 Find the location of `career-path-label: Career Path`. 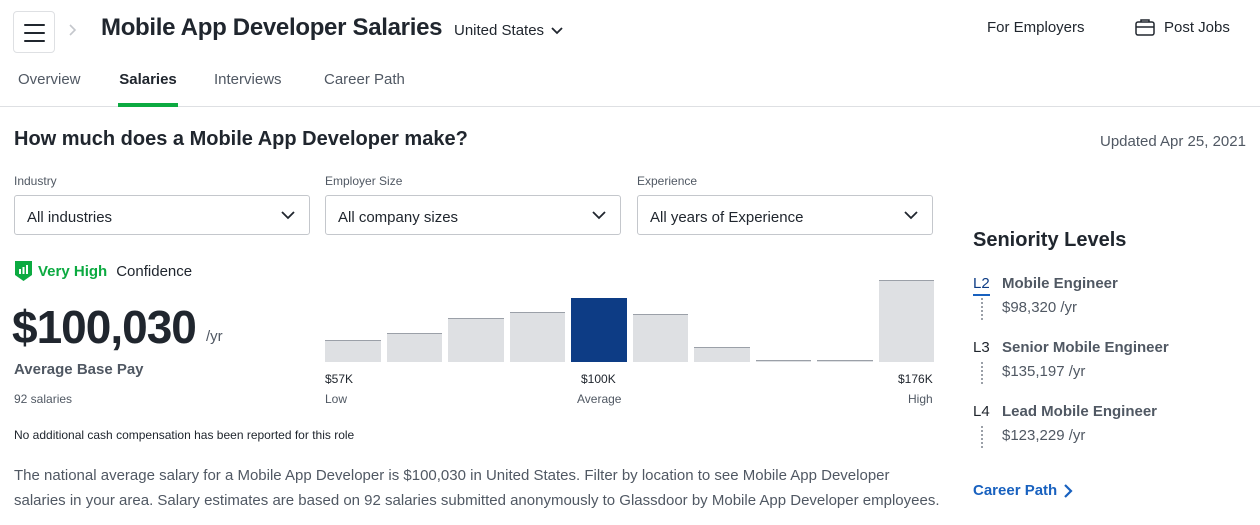

career-path-label: Career Path is located at coordinates (1015, 490).